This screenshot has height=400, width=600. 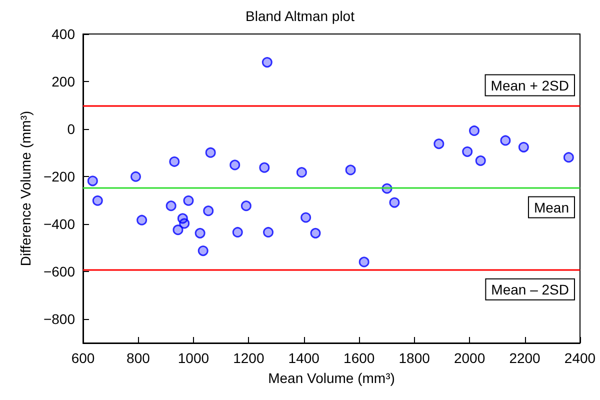 What do you see at coordinates (414, 358) in the screenshot?
I see `x-tick-label: 1800` at bounding box center [414, 358].